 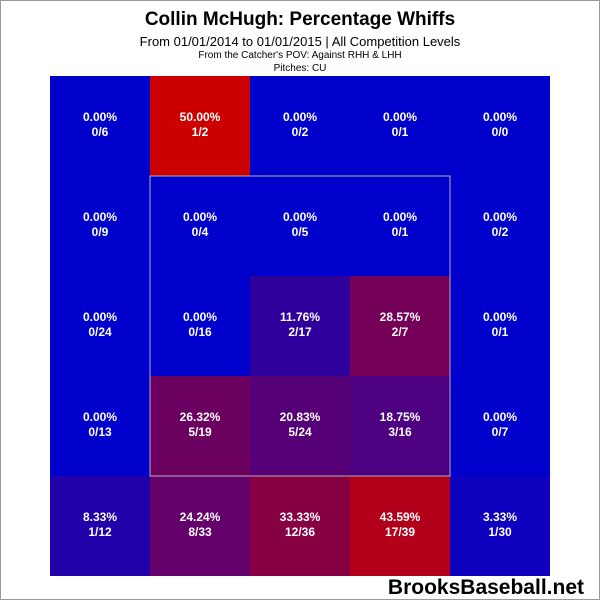 I want to click on heatmap-cell-r4-c4, so click(x=500, y=526).